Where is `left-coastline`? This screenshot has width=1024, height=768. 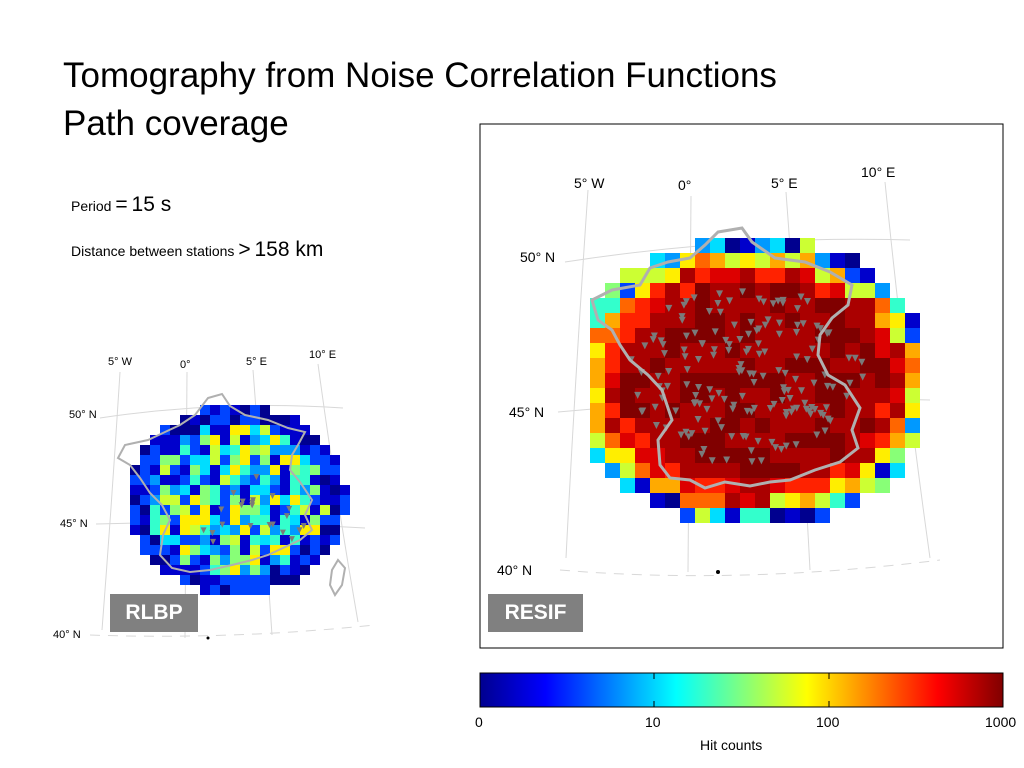 left-coastline is located at coordinates (215, 483).